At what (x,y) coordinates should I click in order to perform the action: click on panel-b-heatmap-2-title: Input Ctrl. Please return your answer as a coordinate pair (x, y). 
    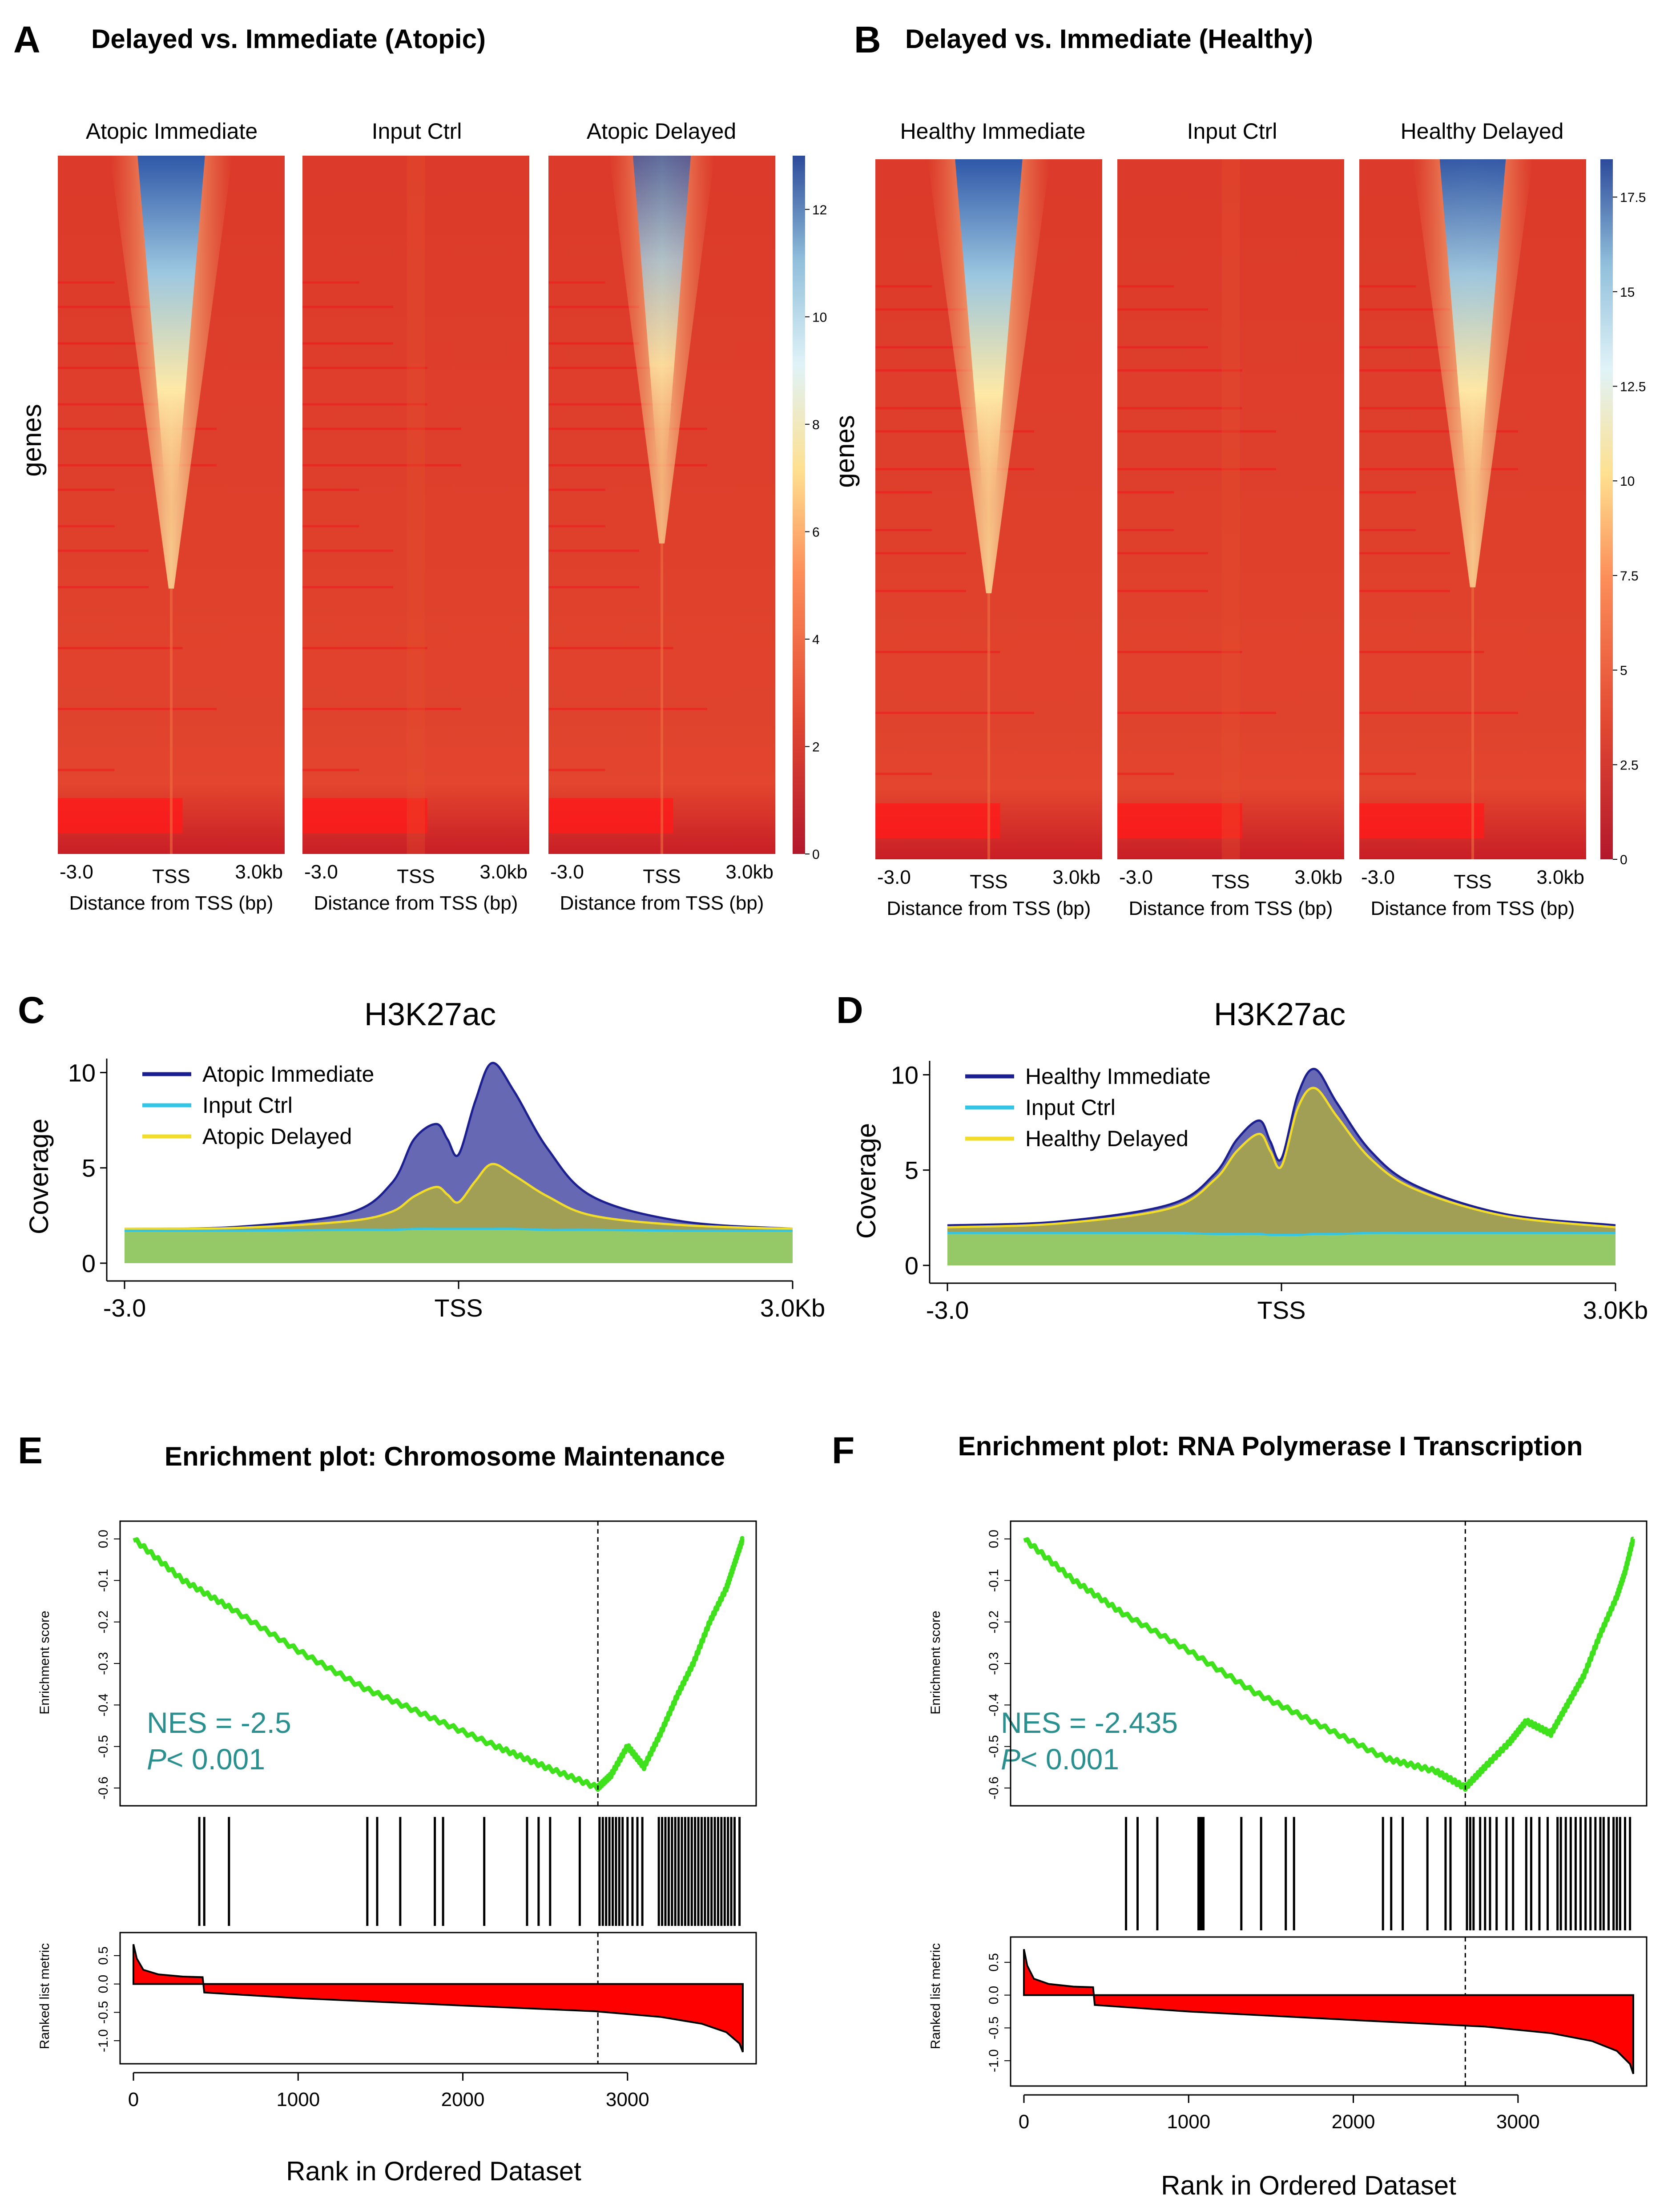
    Looking at the image, I should click on (1232, 131).